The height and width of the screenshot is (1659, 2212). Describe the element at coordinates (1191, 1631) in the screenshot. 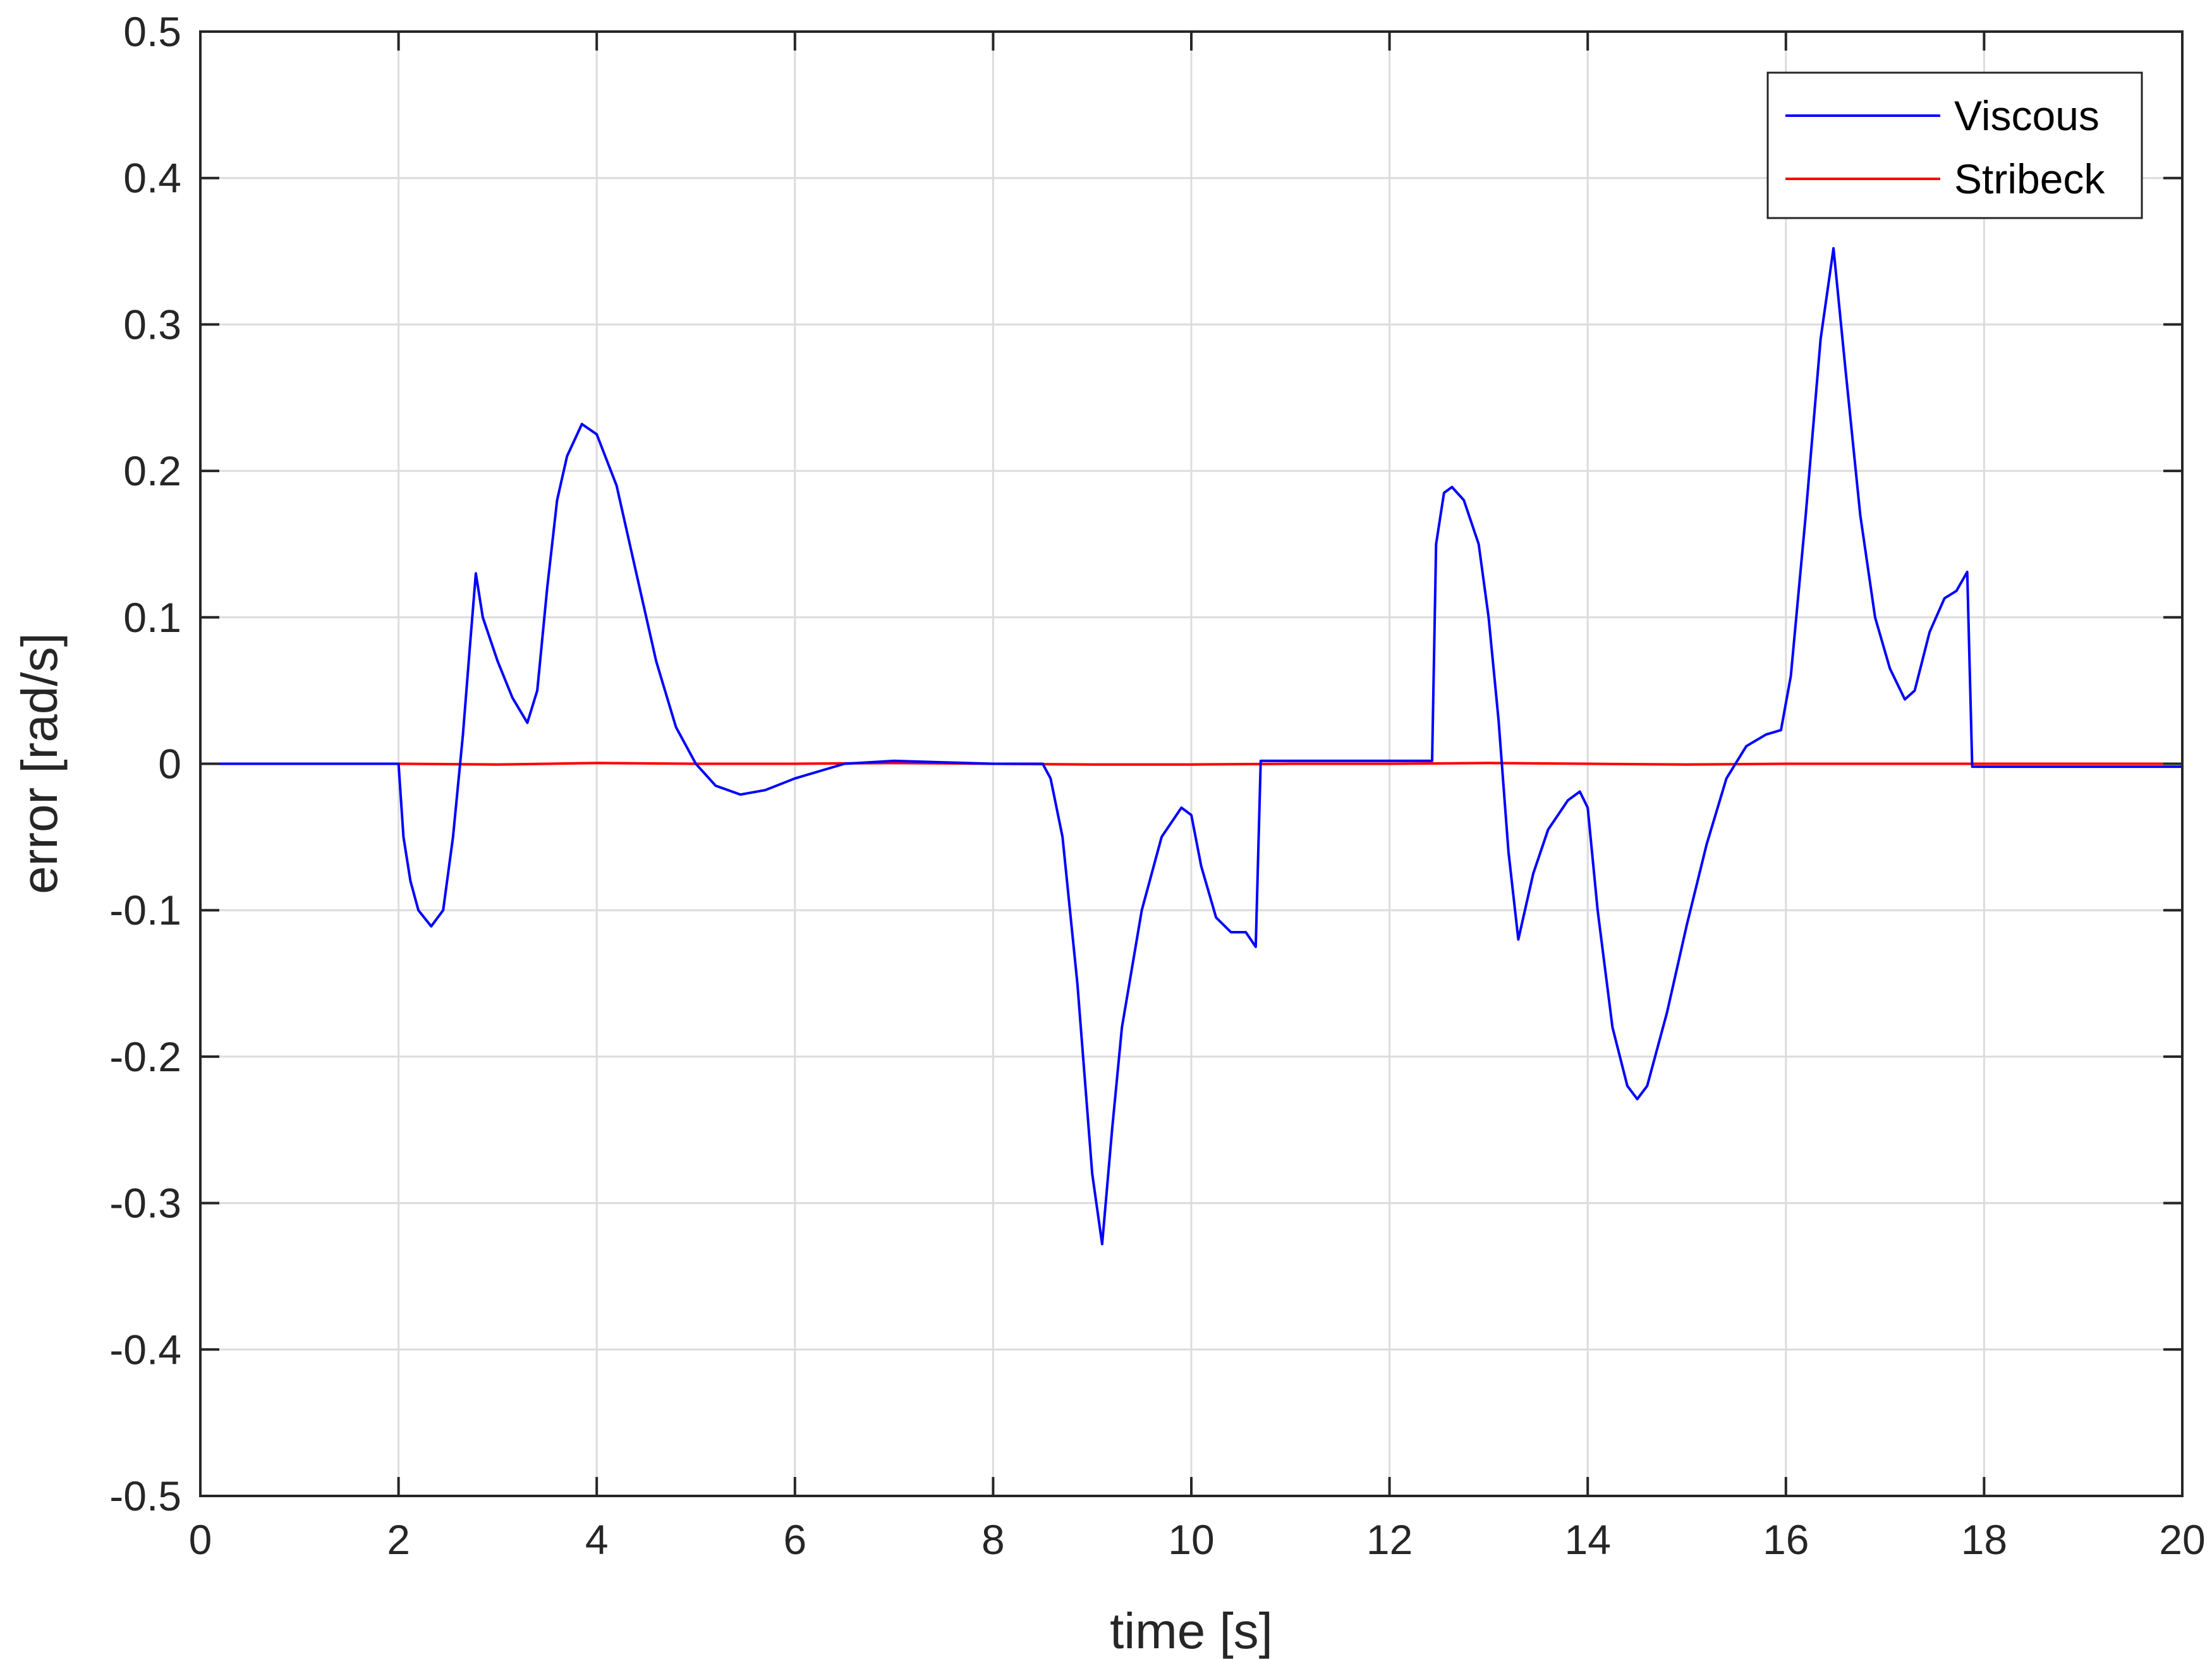

I see `x-axis-label: time [s]` at that location.